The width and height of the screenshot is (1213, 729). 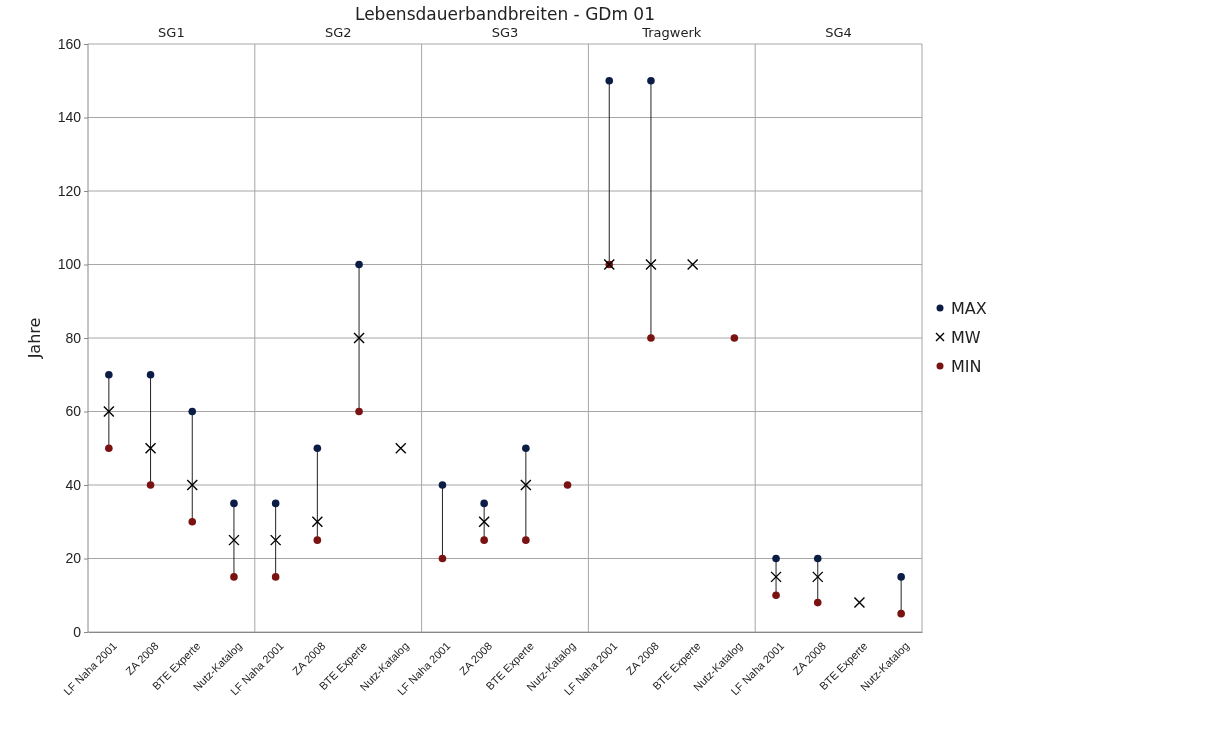 I want to click on text: SG1, so click(x=171, y=32).